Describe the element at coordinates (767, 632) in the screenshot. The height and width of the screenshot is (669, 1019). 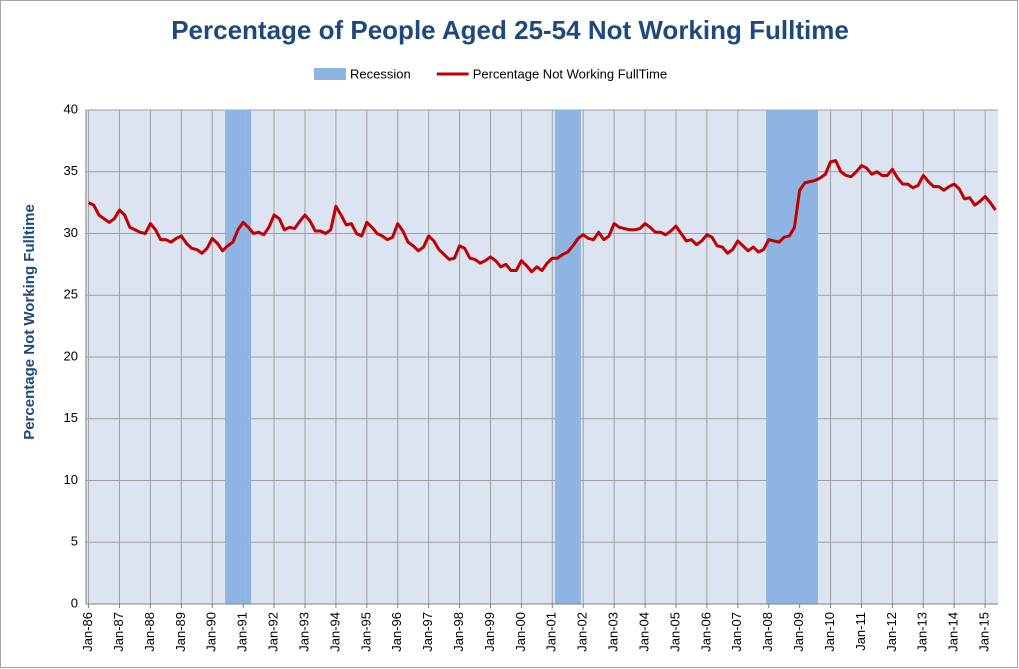
I see `x-tick-label: Jan-08` at that location.